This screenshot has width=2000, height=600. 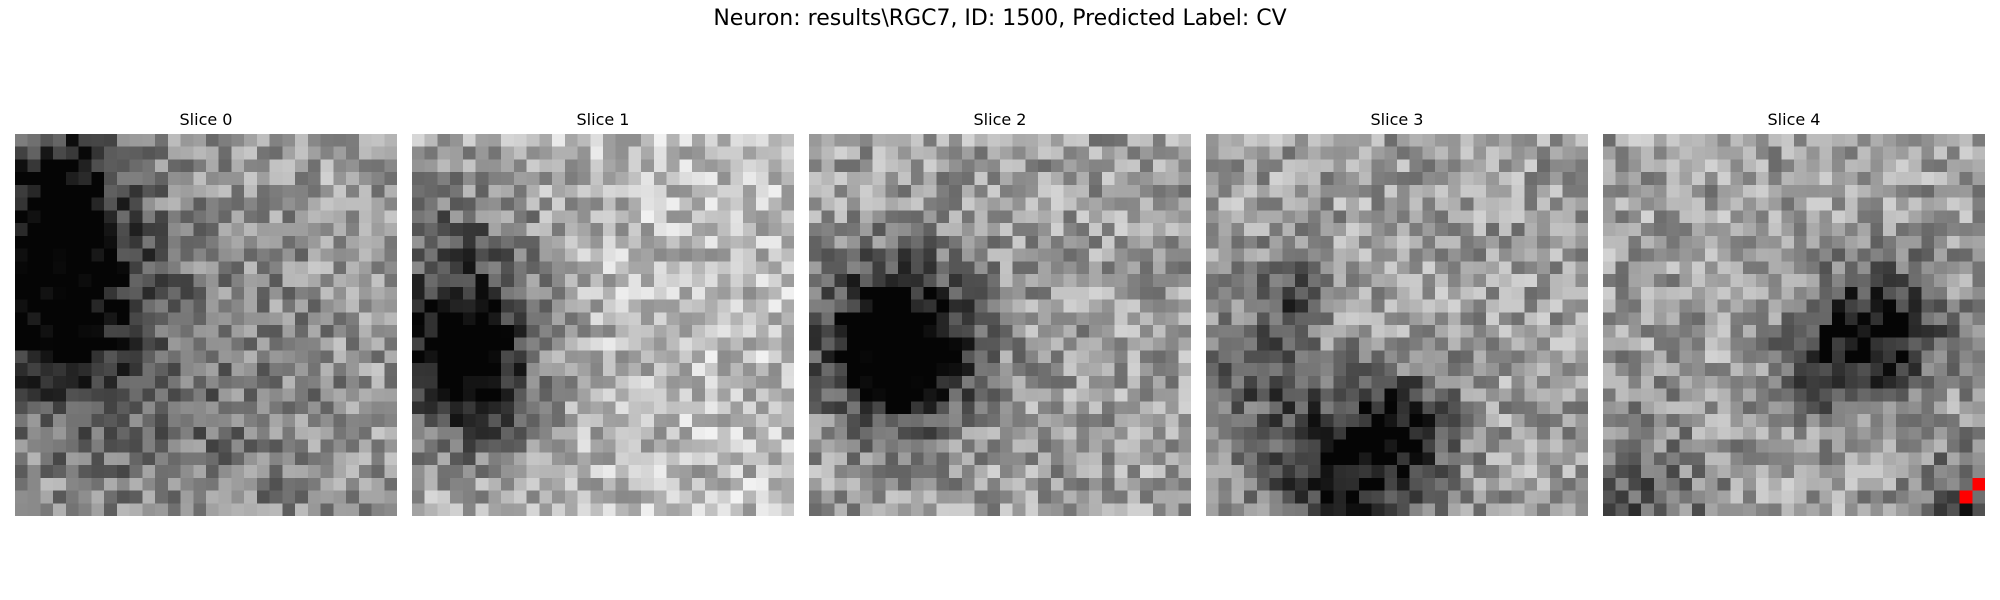 I want to click on slice-title: Slice 0, so click(x=206, y=119).